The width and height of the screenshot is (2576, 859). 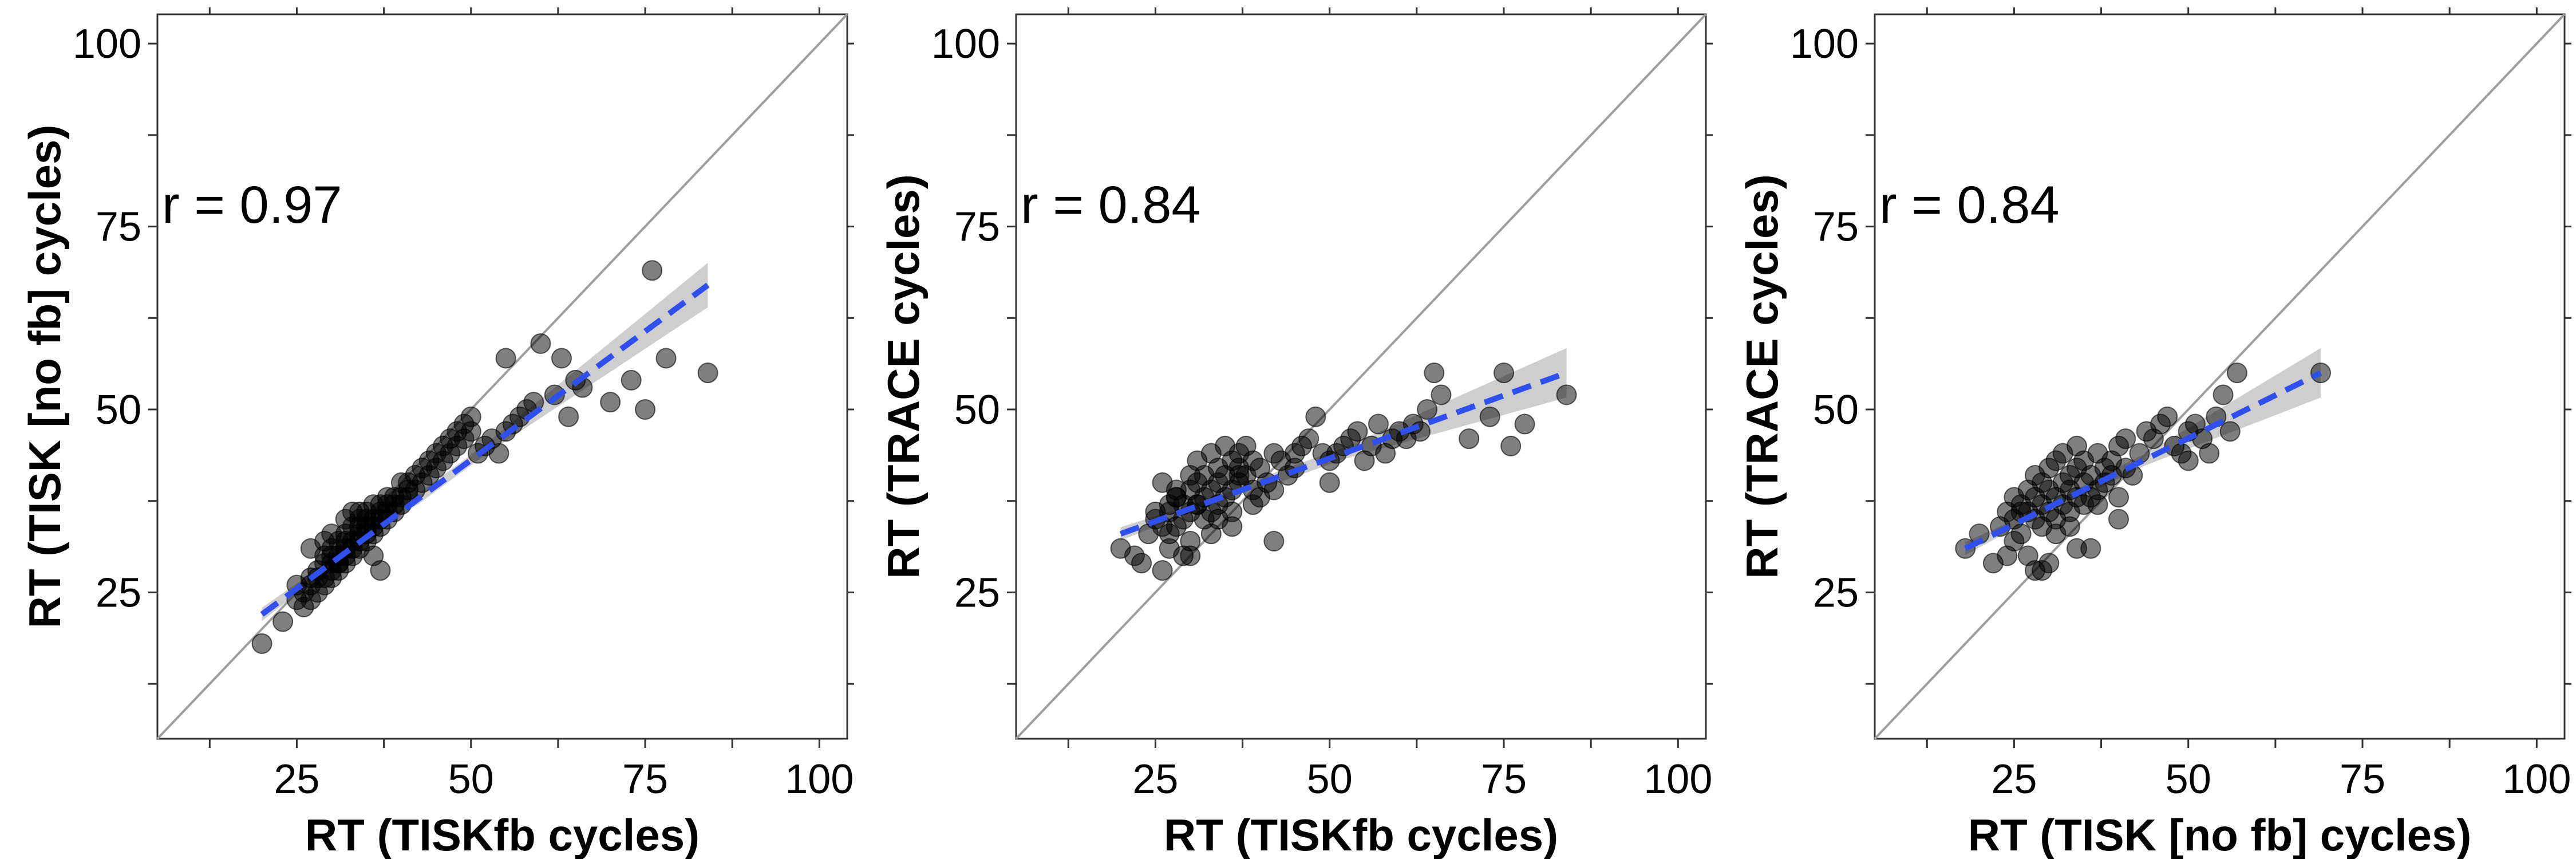 I want to click on y-axis-title: RT (TISK [no fb] cycles), so click(x=44, y=377).